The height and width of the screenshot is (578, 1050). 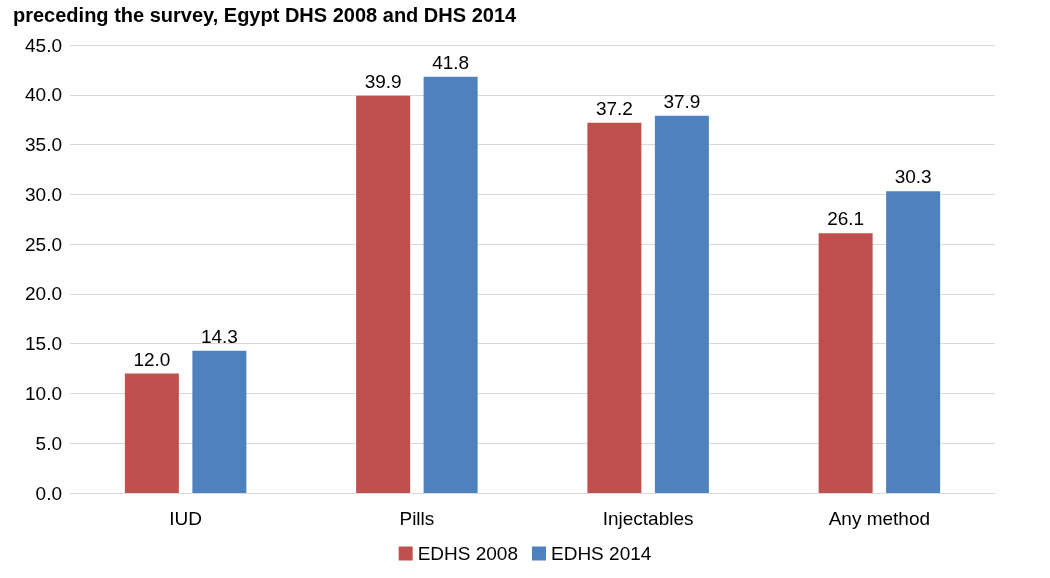 What do you see at coordinates (48, 493) in the screenshot?
I see `y-tick-label: 0.0` at bounding box center [48, 493].